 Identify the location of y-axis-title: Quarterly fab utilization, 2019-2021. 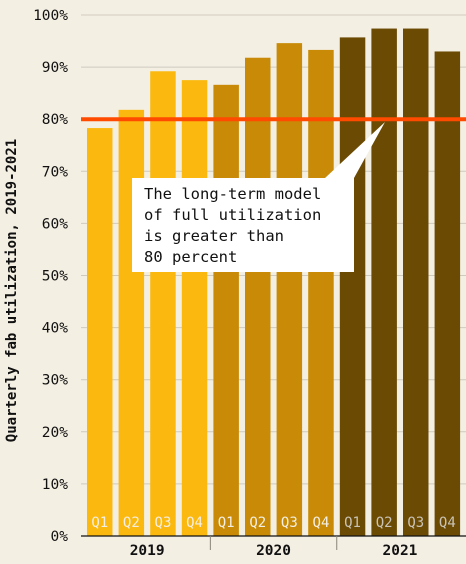
(12, 290).